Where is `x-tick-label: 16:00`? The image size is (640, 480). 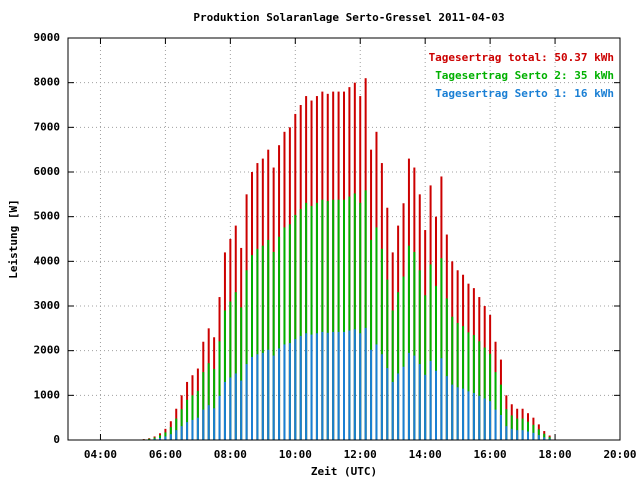 x-tick-label: 16:00 is located at coordinates (490, 454).